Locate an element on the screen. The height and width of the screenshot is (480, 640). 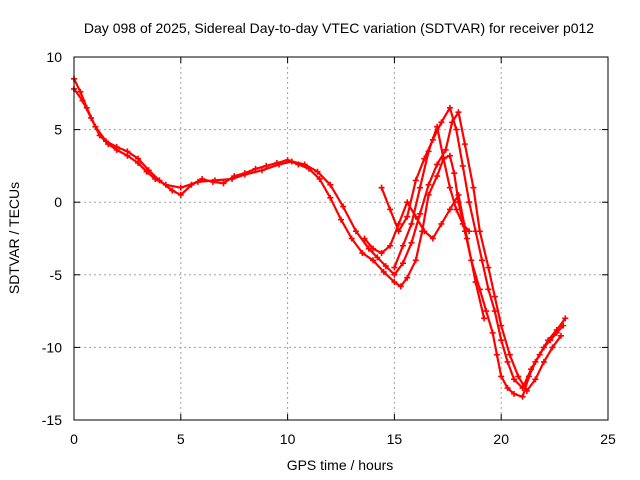
y-tick-label: 0 is located at coordinates (58, 202).